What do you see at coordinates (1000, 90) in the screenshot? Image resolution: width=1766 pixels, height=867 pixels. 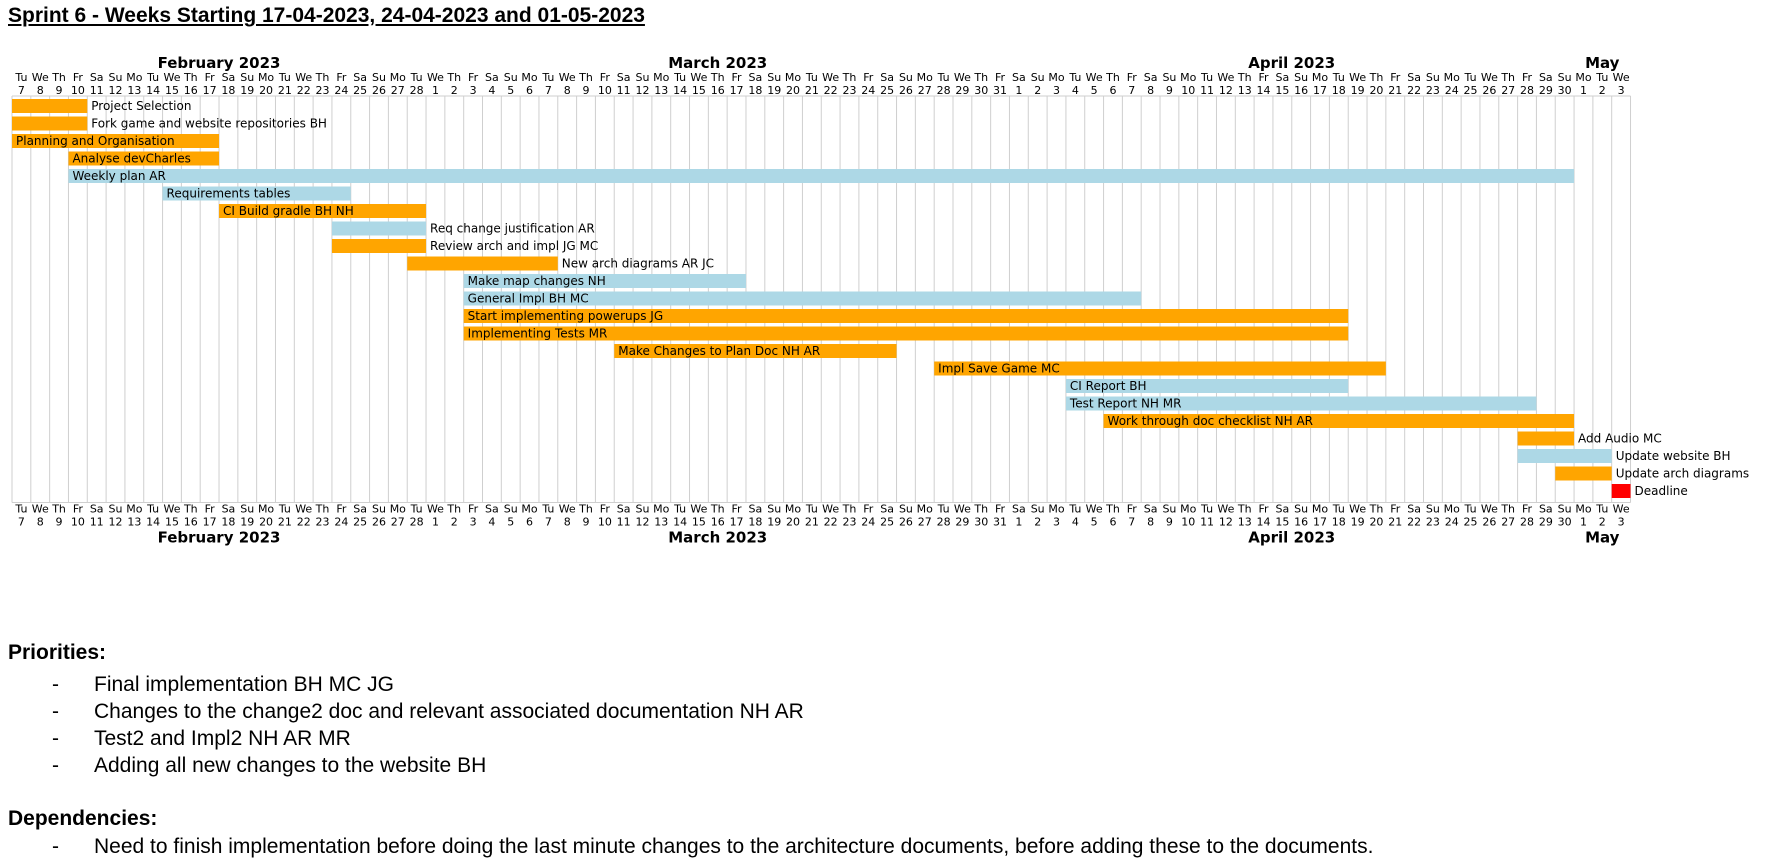 I see `day-tick-label: 31` at bounding box center [1000, 90].